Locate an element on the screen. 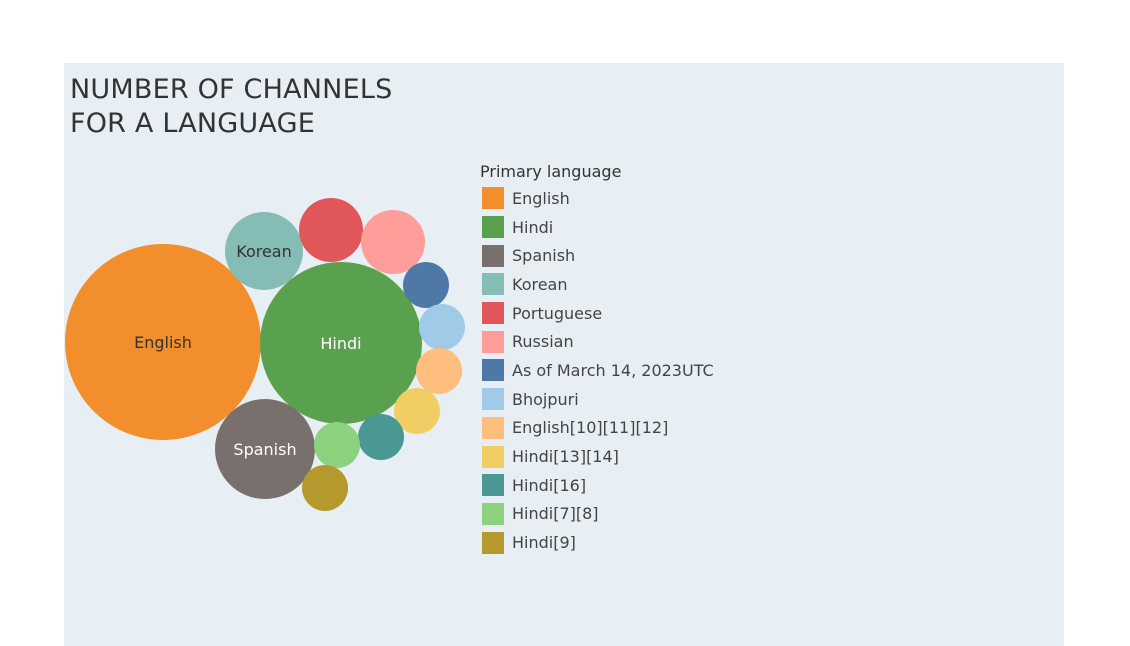 The image size is (1130, 646). chart-title: NUMBER OF CHANNELS FOR A LANGUAGE is located at coordinates (231, 107).